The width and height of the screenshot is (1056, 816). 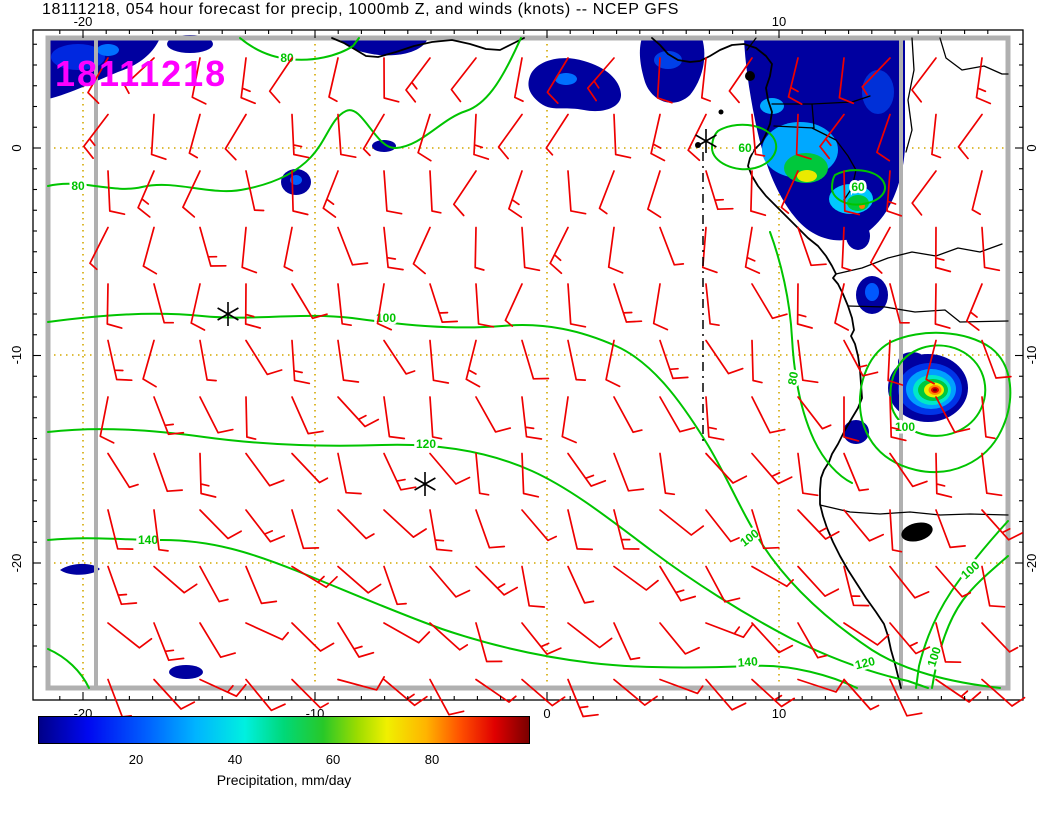 What do you see at coordinates (284, 730) in the screenshot?
I see `colorbar-gradient` at bounding box center [284, 730].